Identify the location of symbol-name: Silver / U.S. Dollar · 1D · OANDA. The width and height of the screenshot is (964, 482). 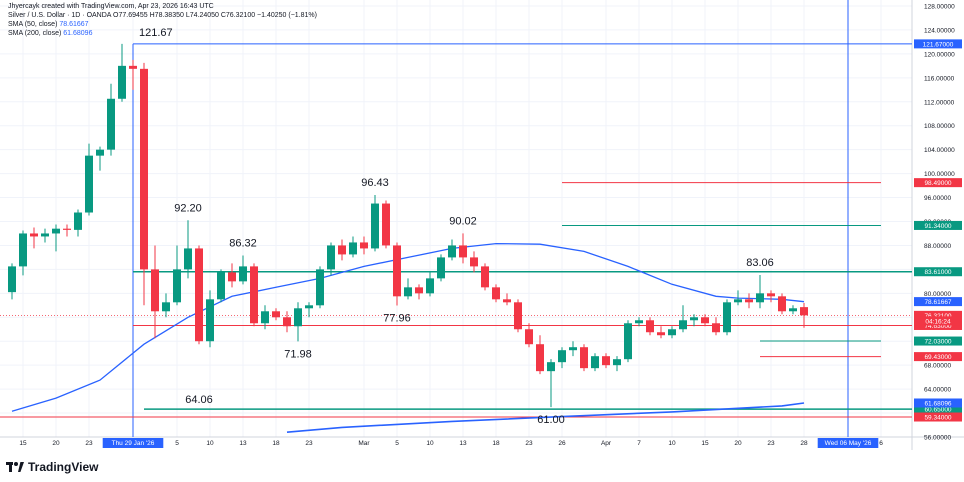
(60, 15).